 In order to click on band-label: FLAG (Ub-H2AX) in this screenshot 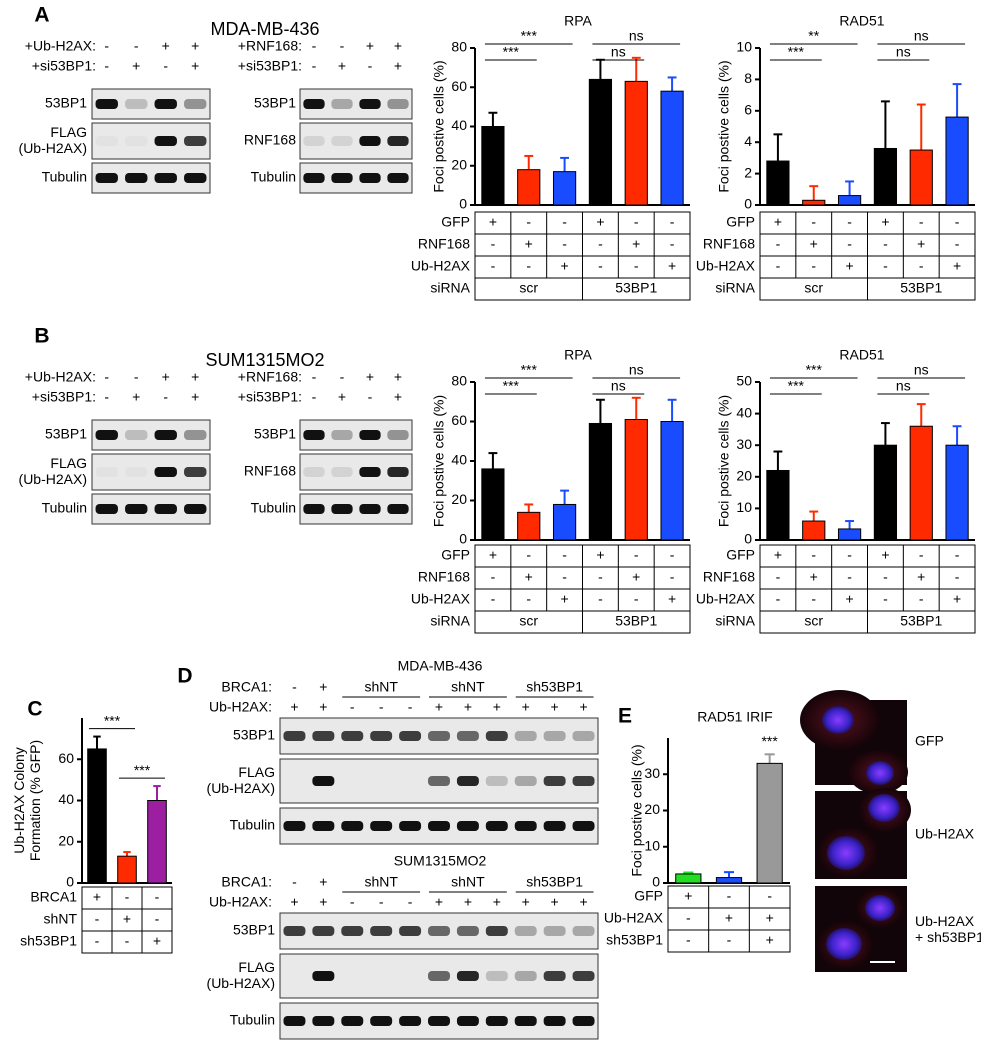, I will do `click(241, 975)`.